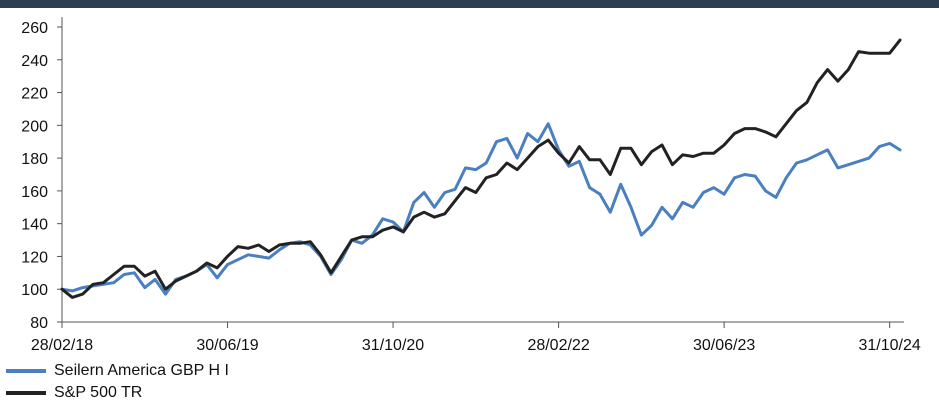 Image resolution: width=939 pixels, height=407 pixels. I want to click on legend-swatch-seilern, so click(26, 371).